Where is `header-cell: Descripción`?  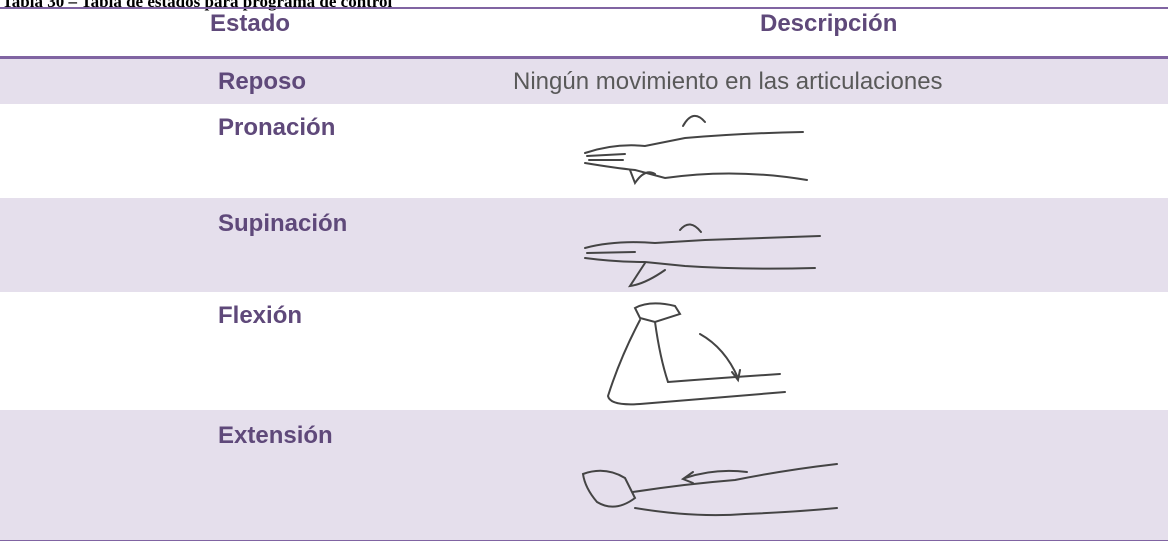 header-cell: Descripción is located at coordinates (829, 23).